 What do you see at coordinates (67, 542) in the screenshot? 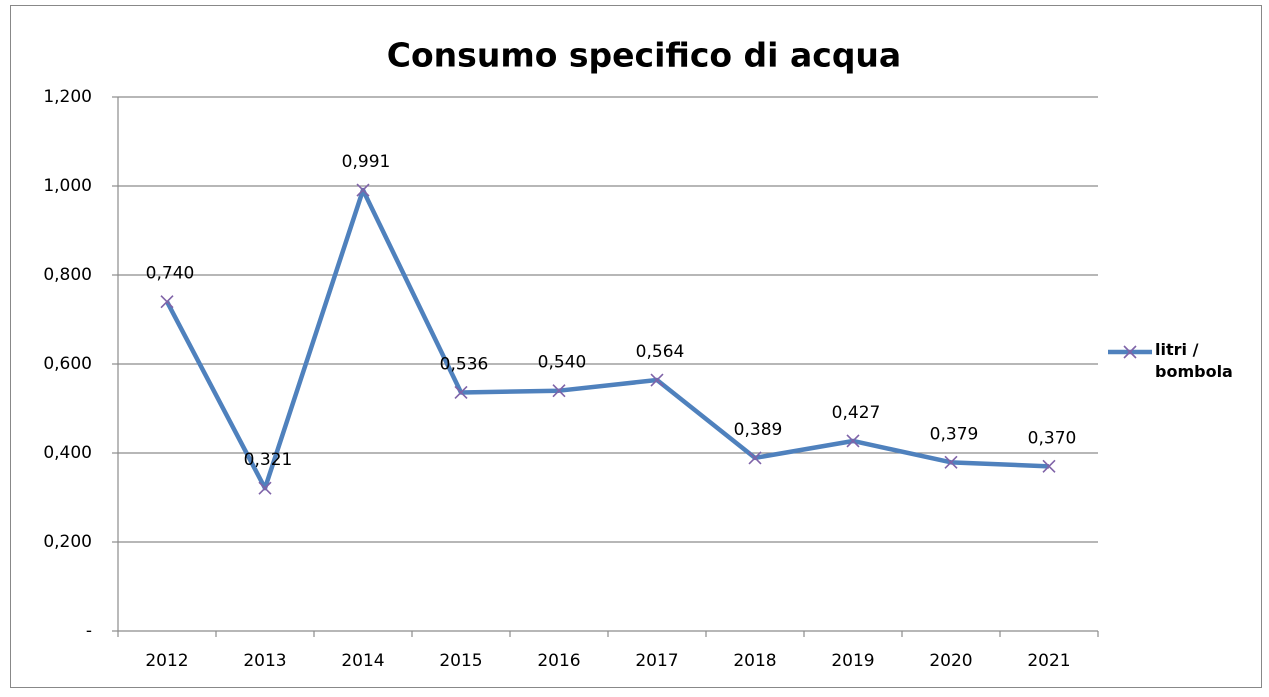
I see `y-tick-label: 0,200` at bounding box center [67, 542].